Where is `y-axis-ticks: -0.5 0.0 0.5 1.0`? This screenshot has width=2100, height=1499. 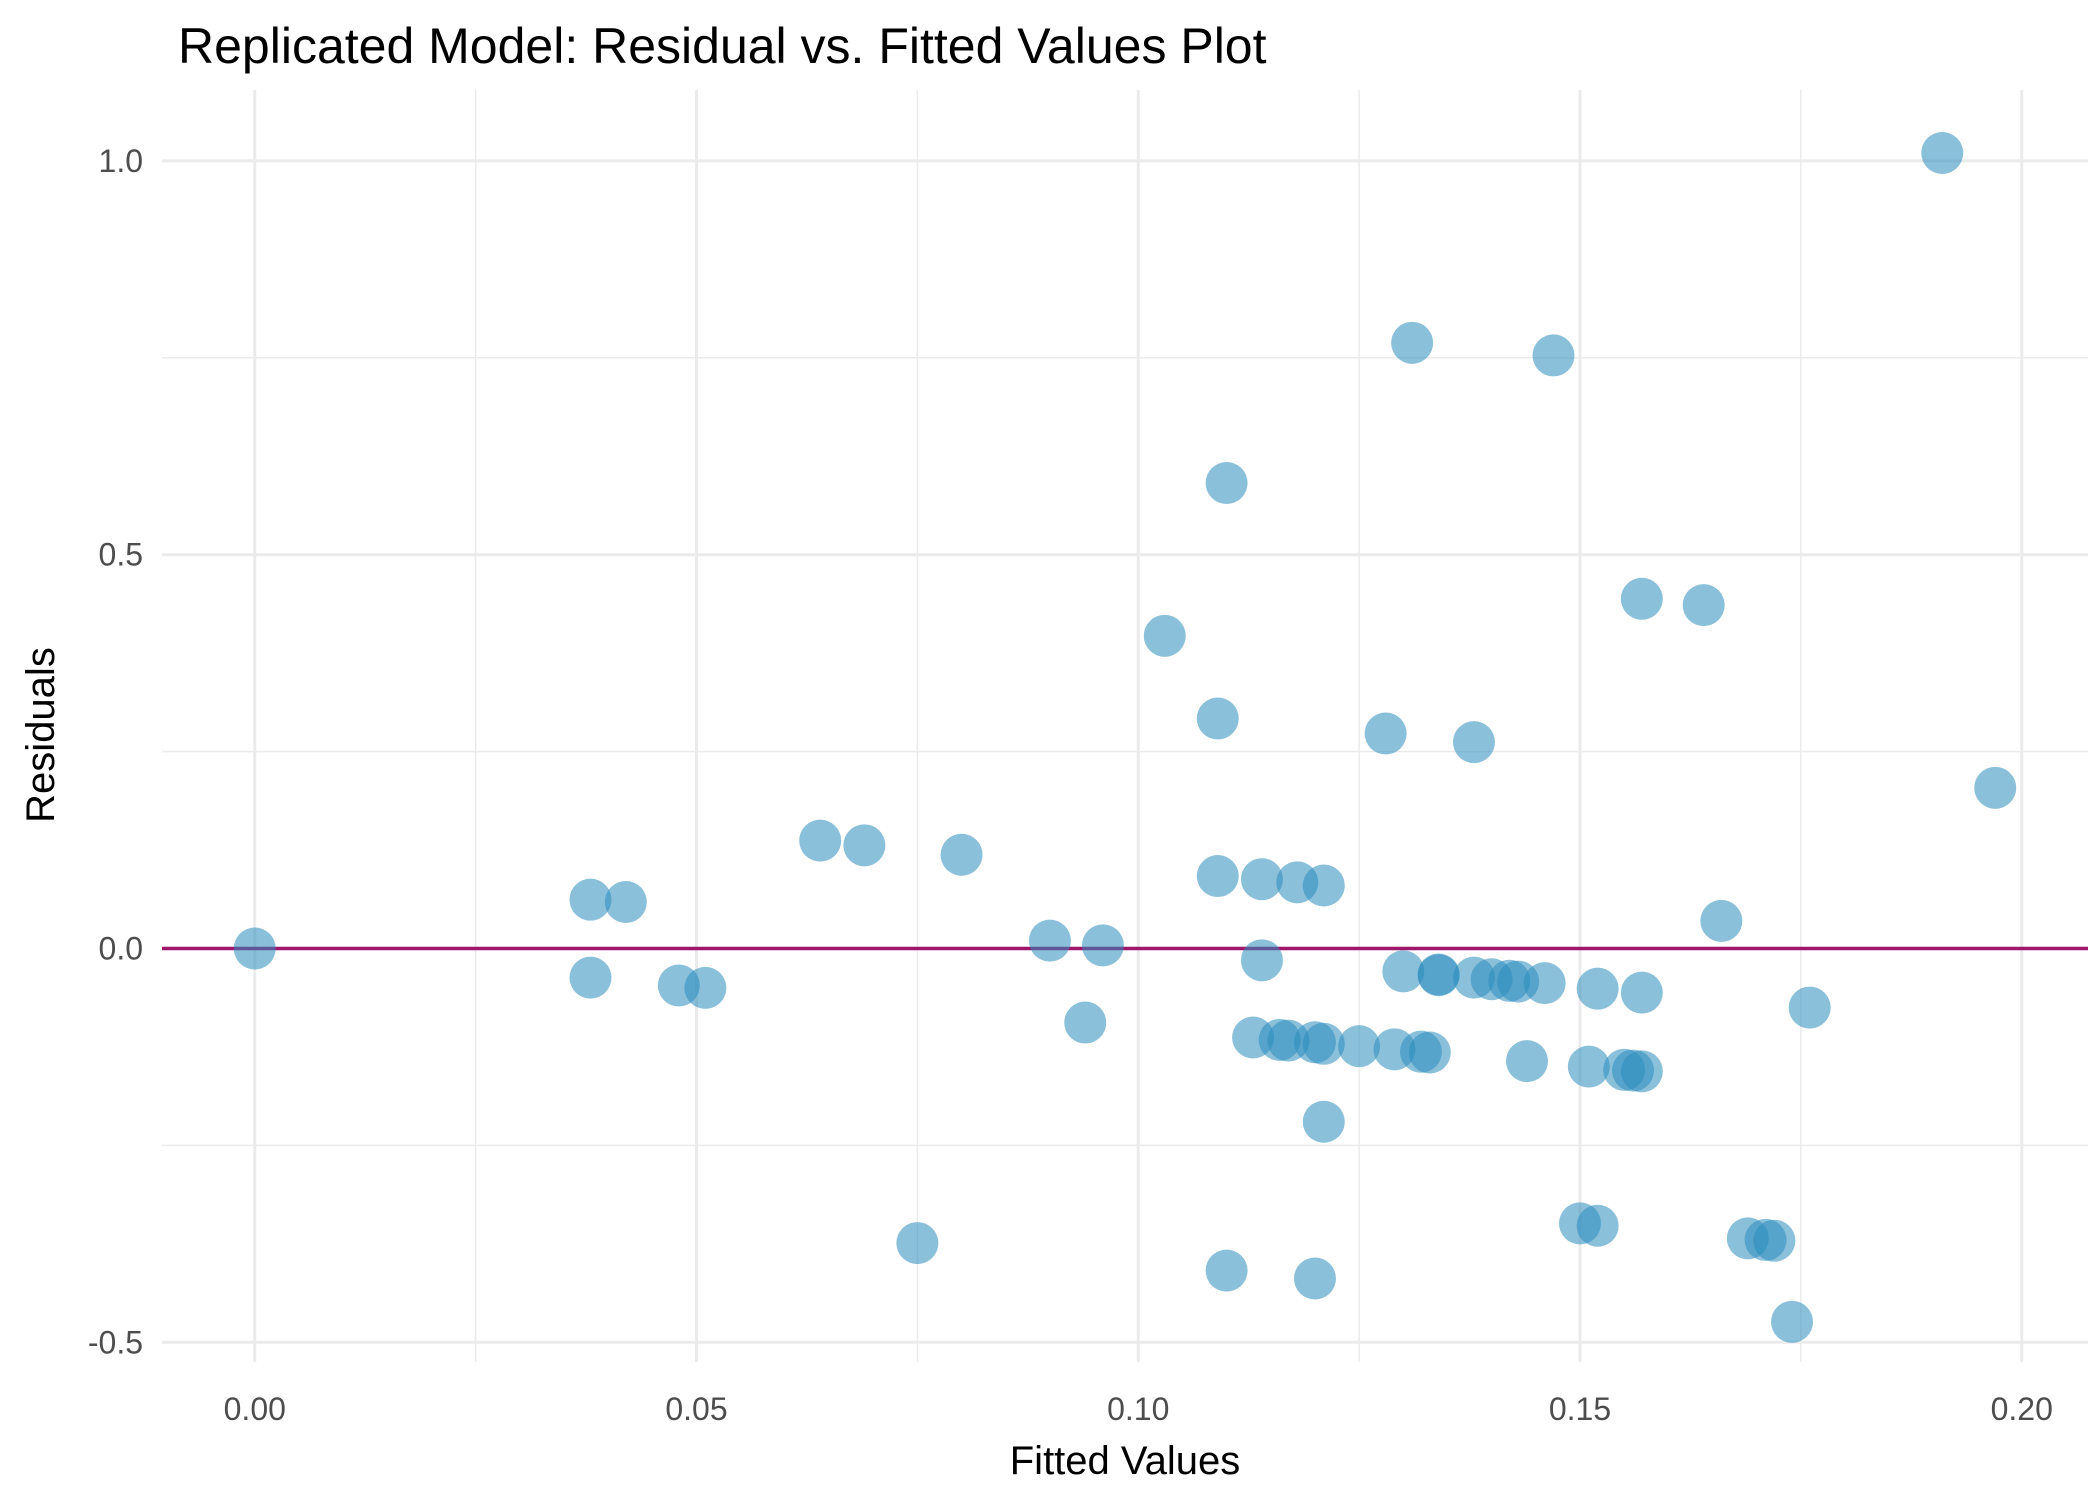
y-axis-ticks: -0.5 0.0 0.5 1.0 is located at coordinates (115, 751).